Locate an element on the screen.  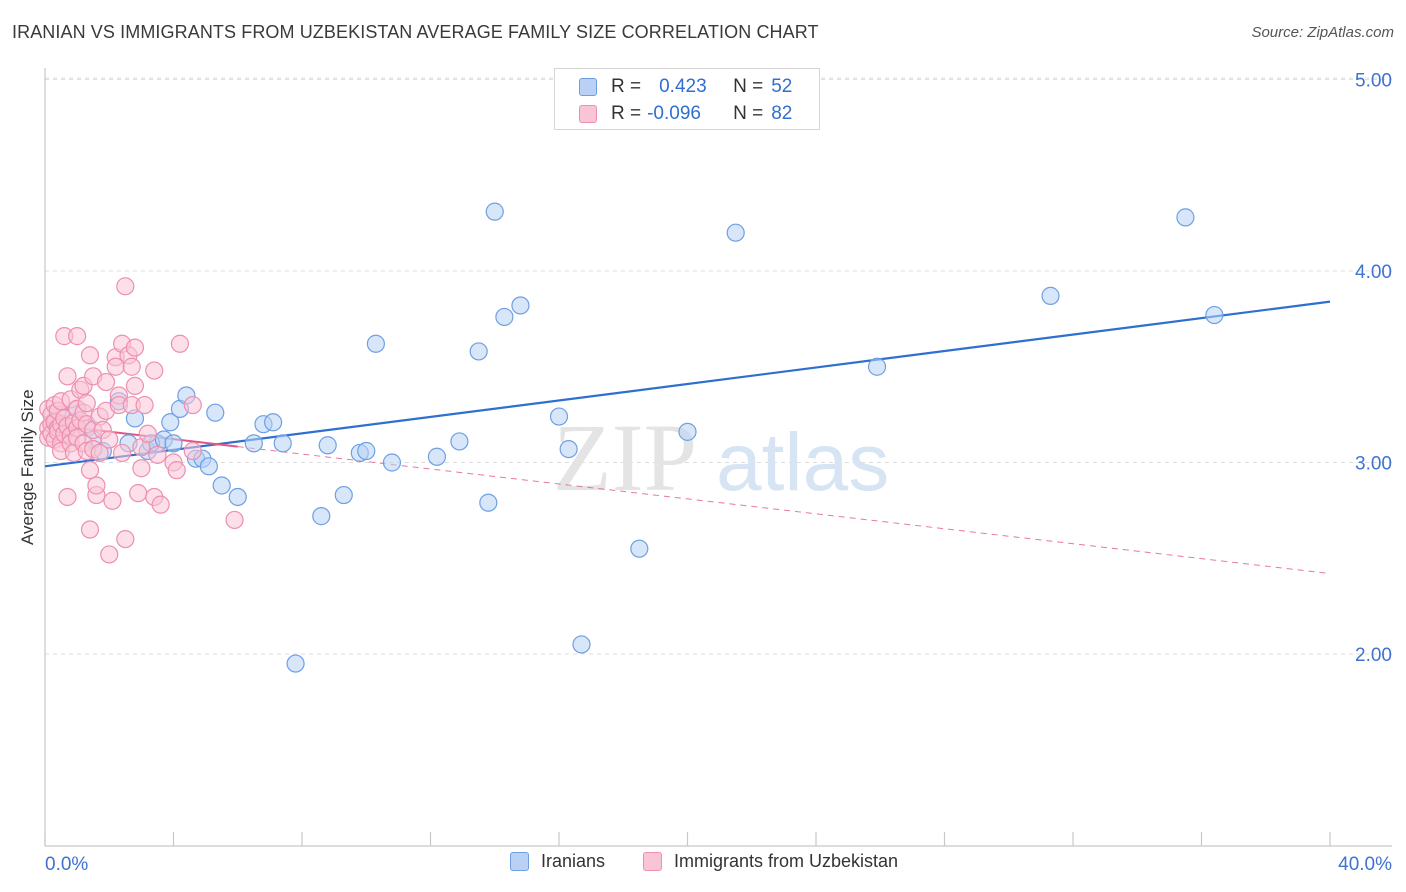
y-tick-label: 5.00 is located at coordinates (1373, 81).